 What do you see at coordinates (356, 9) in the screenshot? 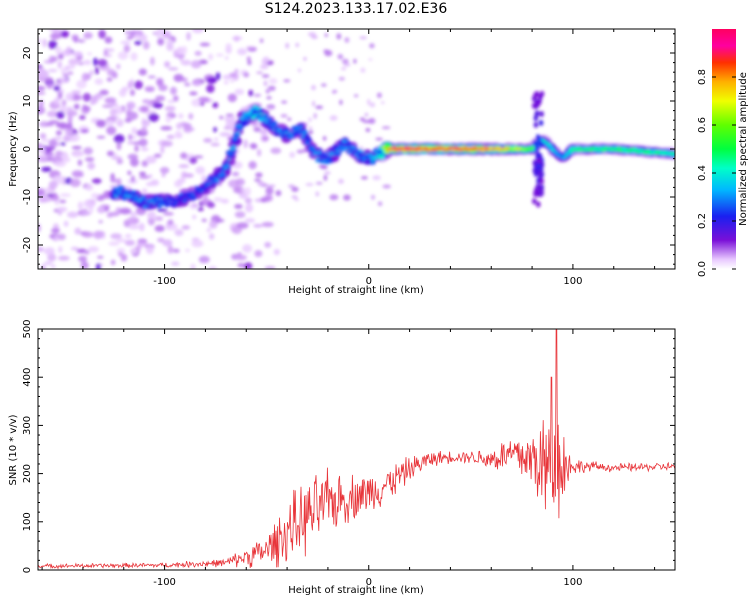
I see `chart-title: S124.2023.133.17.02.E36` at bounding box center [356, 9].